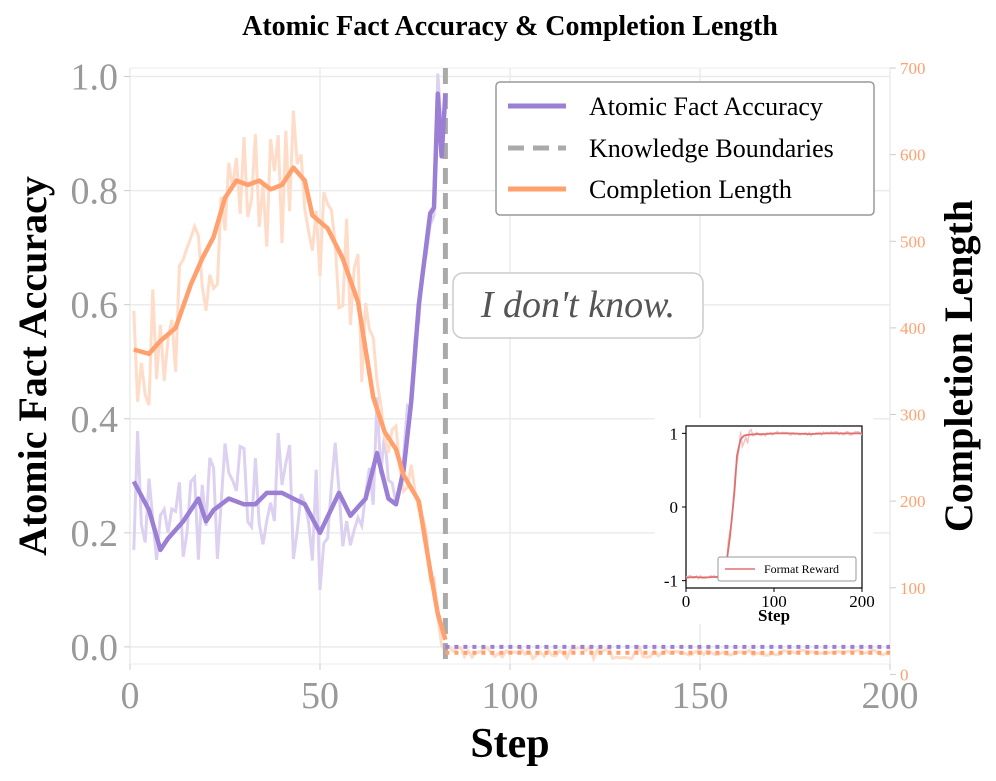 Image resolution: width=996 pixels, height=781 pixels. Describe the element at coordinates (774, 615) in the screenshot. I see `inset-x-label: Step` at that location.